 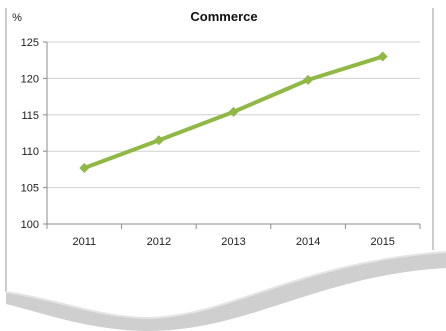 I want to click on y-tick-labels: 100 105 110 115 120 125, so click(x=30, y=134).